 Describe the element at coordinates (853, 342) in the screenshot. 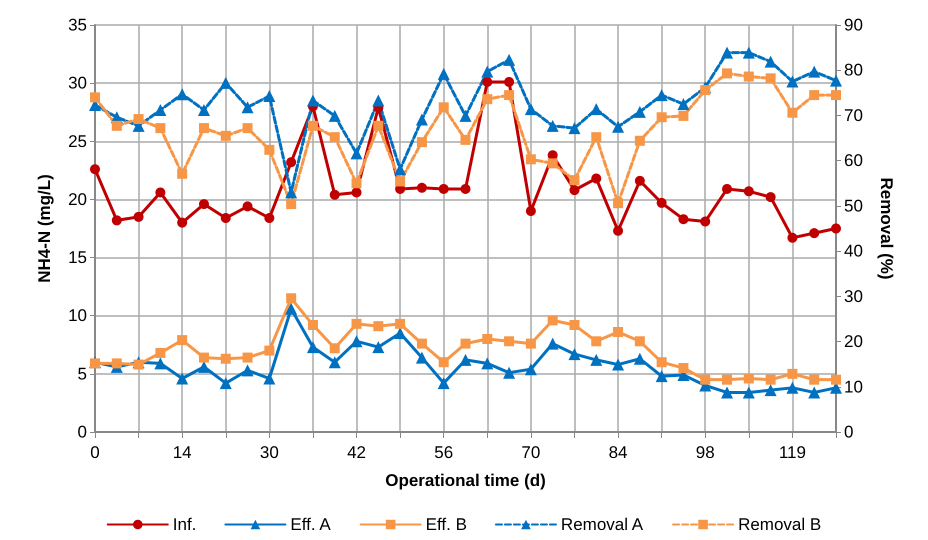

I see `y2-tick-label: 20` at that location.